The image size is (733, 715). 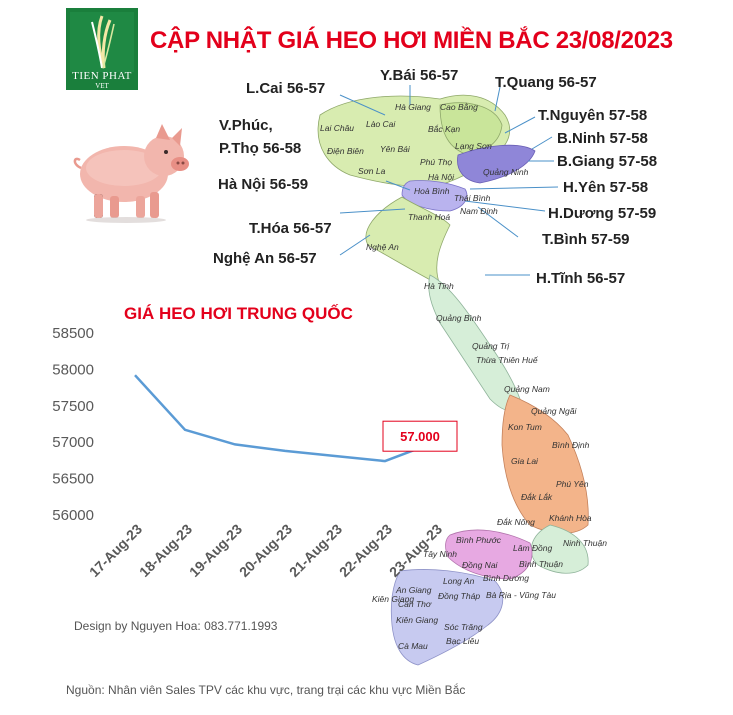 I want to click on map-label-khanh-hoa: Khánh Hòa, so click(x=570, y=518).